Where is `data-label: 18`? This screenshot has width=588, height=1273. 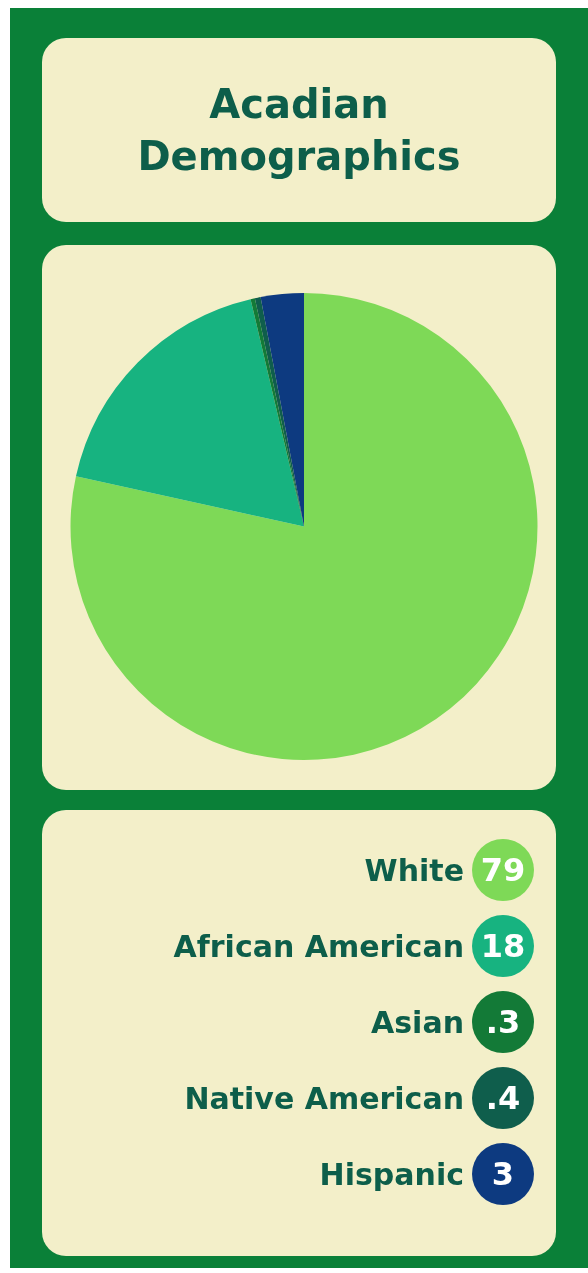 data-label: 18 is located at coordinates (503, 946).